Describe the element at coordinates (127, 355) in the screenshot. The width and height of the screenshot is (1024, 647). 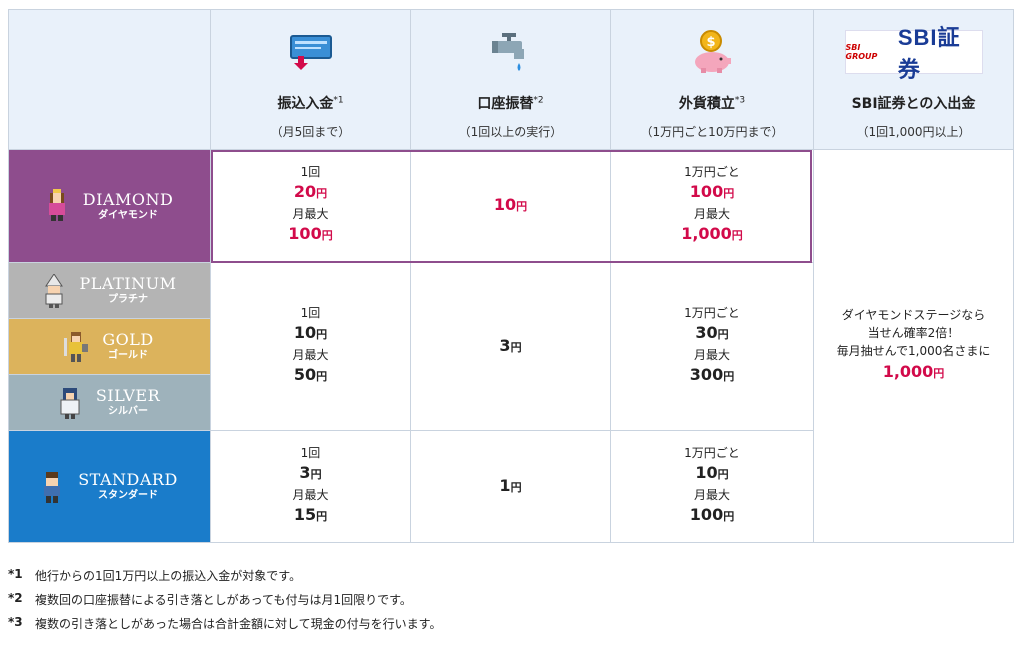
I see `tier-gold-jp: ゴールド` at that location.